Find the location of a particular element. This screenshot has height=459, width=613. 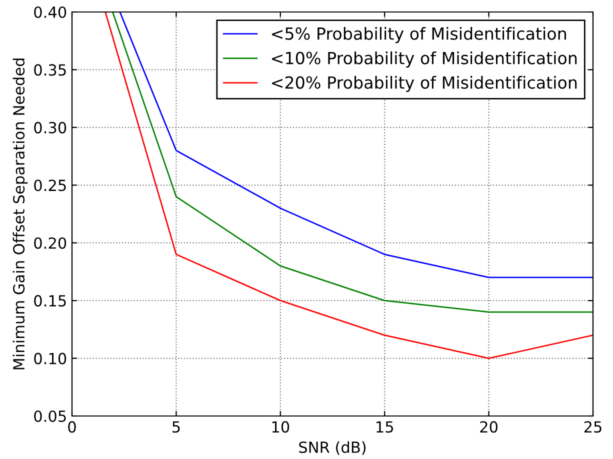

y-tick-label: 0.05 is located at coordinates (50, 416).